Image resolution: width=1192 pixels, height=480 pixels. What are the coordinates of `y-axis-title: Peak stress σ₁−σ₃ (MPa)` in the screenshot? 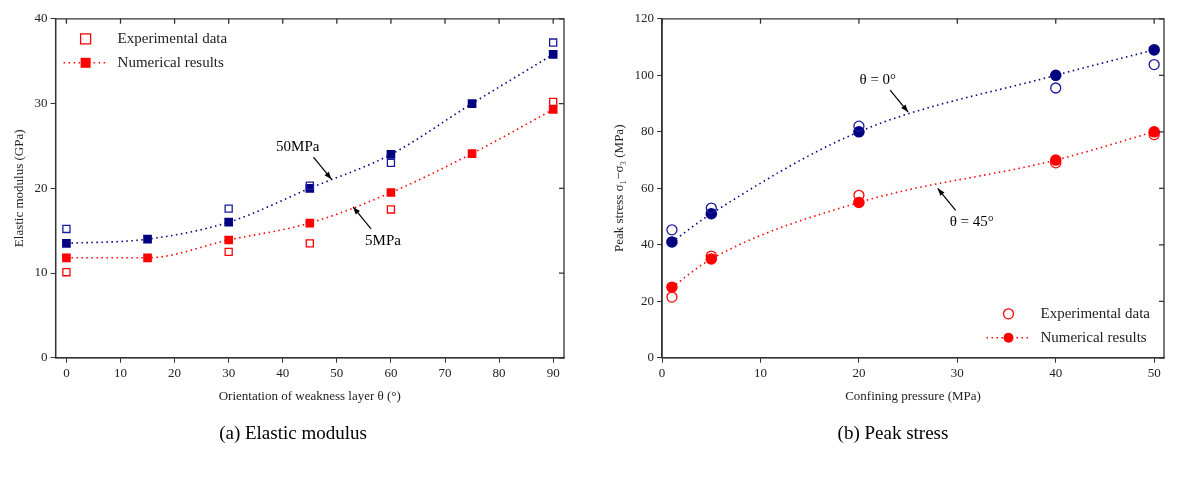 It's located at (619, 188).